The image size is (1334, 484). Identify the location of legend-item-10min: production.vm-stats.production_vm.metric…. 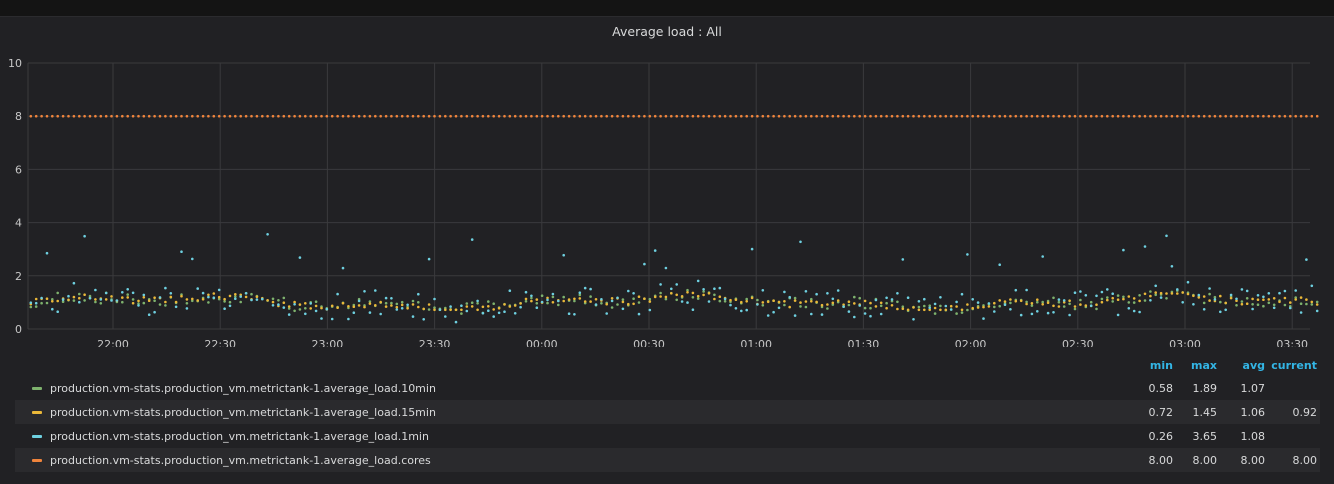
(667, 388).